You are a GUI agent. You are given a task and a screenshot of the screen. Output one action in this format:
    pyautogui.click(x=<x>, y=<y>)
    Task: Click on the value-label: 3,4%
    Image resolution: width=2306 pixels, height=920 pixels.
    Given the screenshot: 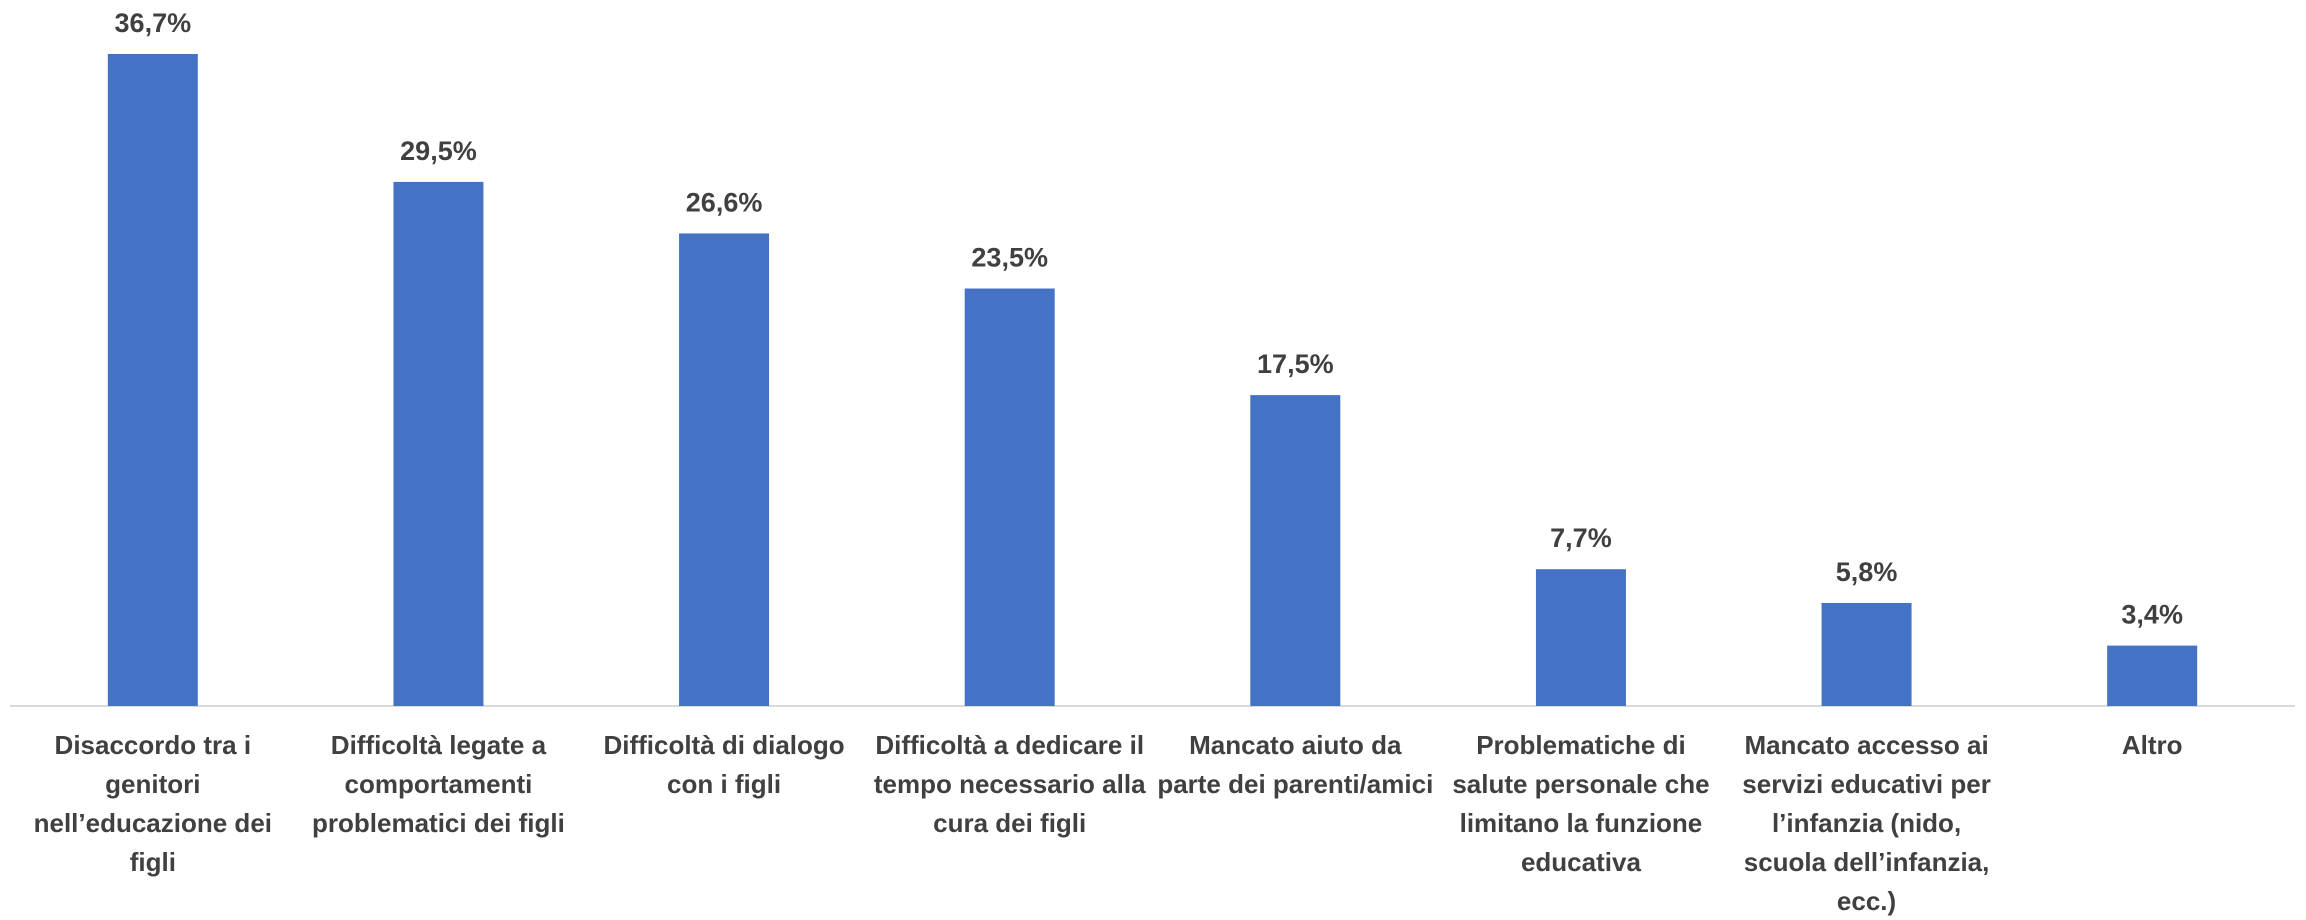 What is the action you would take?
    pyautogui.click(x=2152, y=615)
    